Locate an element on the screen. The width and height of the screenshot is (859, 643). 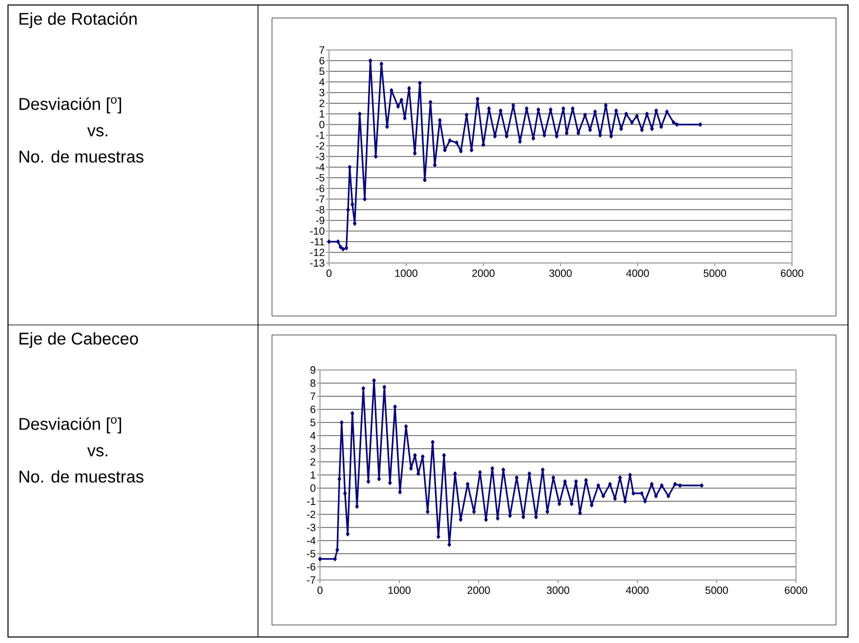
y-tick-label: -9 is located at coordinates (320, 220).